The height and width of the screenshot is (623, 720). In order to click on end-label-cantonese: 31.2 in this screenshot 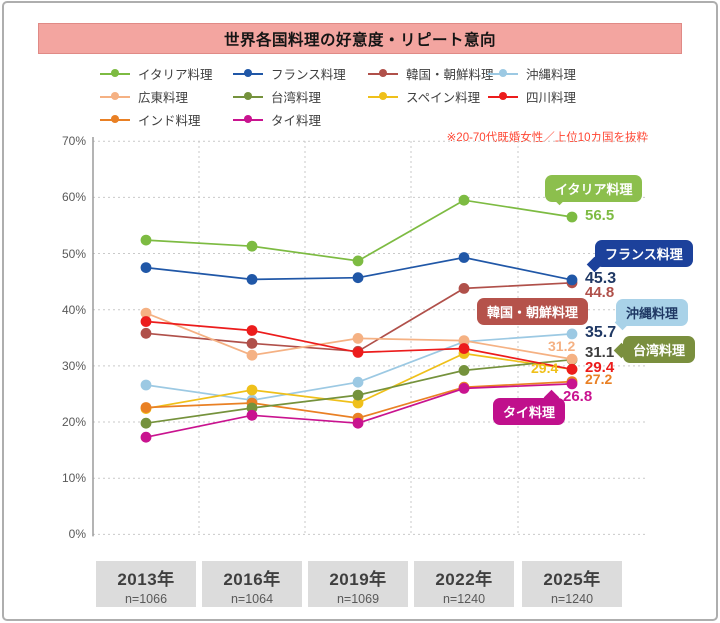, I will do `click(562, 346)`.